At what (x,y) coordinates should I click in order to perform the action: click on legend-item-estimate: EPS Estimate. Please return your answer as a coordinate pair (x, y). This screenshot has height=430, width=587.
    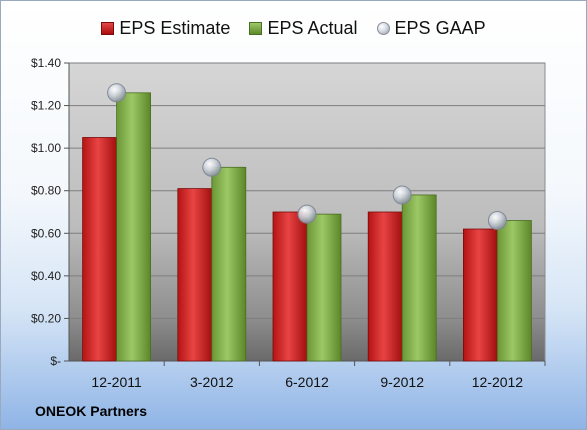
    Looking at the image, I should click on (165, 28).